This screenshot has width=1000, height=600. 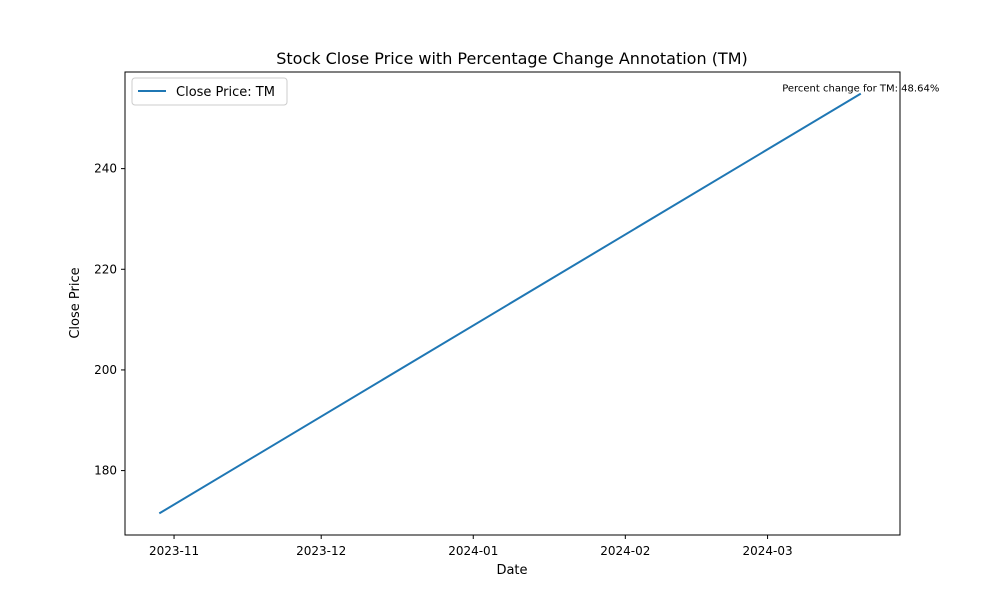 What do you see at coordinates (174, 551) in the screenshot?
I see `x-tick-label: 2023-11` at bounding box center [174, 551].